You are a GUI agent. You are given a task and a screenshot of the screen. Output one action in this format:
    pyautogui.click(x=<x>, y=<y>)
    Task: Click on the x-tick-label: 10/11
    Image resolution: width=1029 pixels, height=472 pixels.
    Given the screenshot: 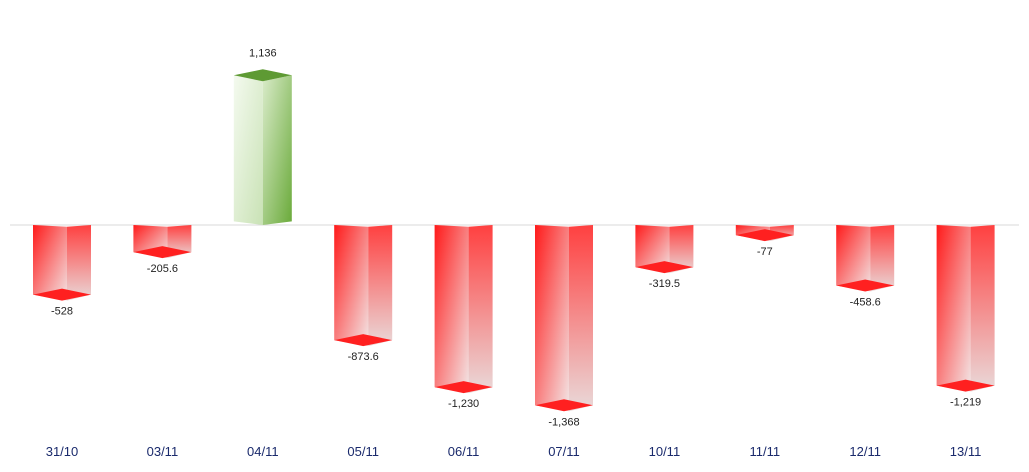 What is the action you would take?
    pyautogui.click(x=665, y=451)
    